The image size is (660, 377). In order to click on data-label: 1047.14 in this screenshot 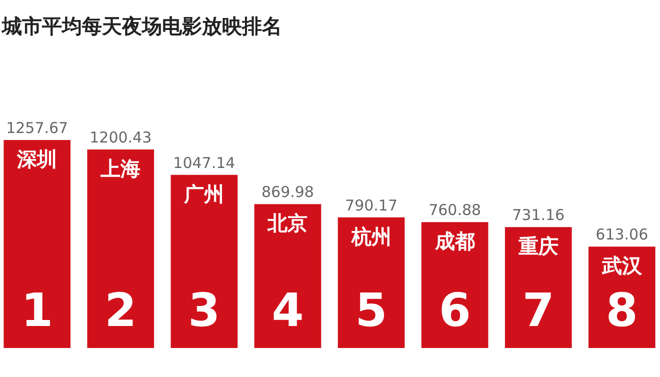, I will do `click(204, 163)`.